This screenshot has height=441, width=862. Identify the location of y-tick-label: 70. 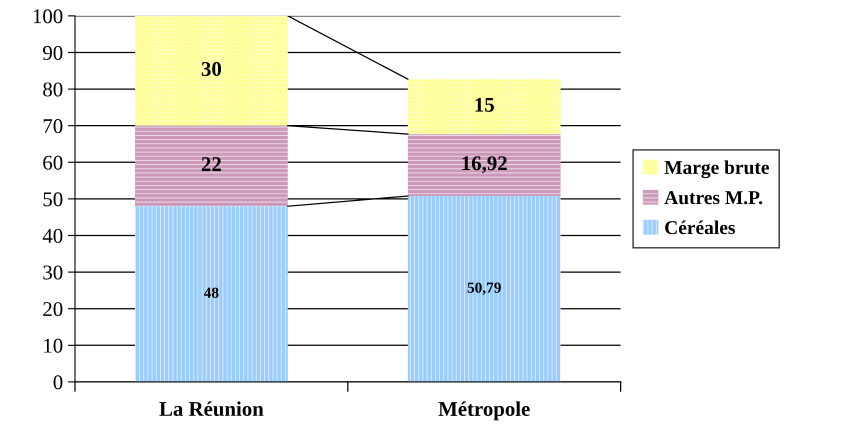
(53, 126).